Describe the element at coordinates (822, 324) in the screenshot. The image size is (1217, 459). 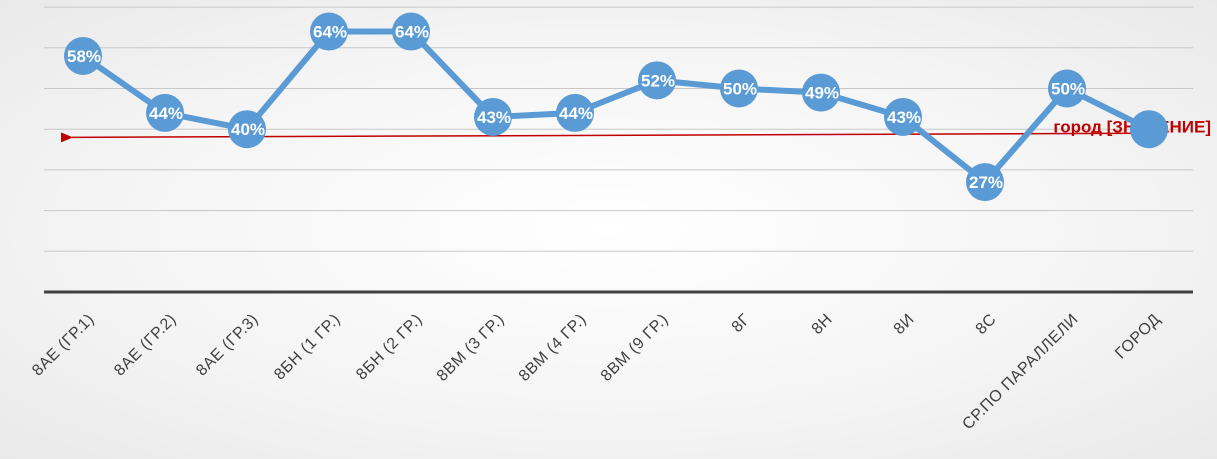
I see `category-label: 8Н` at that location.